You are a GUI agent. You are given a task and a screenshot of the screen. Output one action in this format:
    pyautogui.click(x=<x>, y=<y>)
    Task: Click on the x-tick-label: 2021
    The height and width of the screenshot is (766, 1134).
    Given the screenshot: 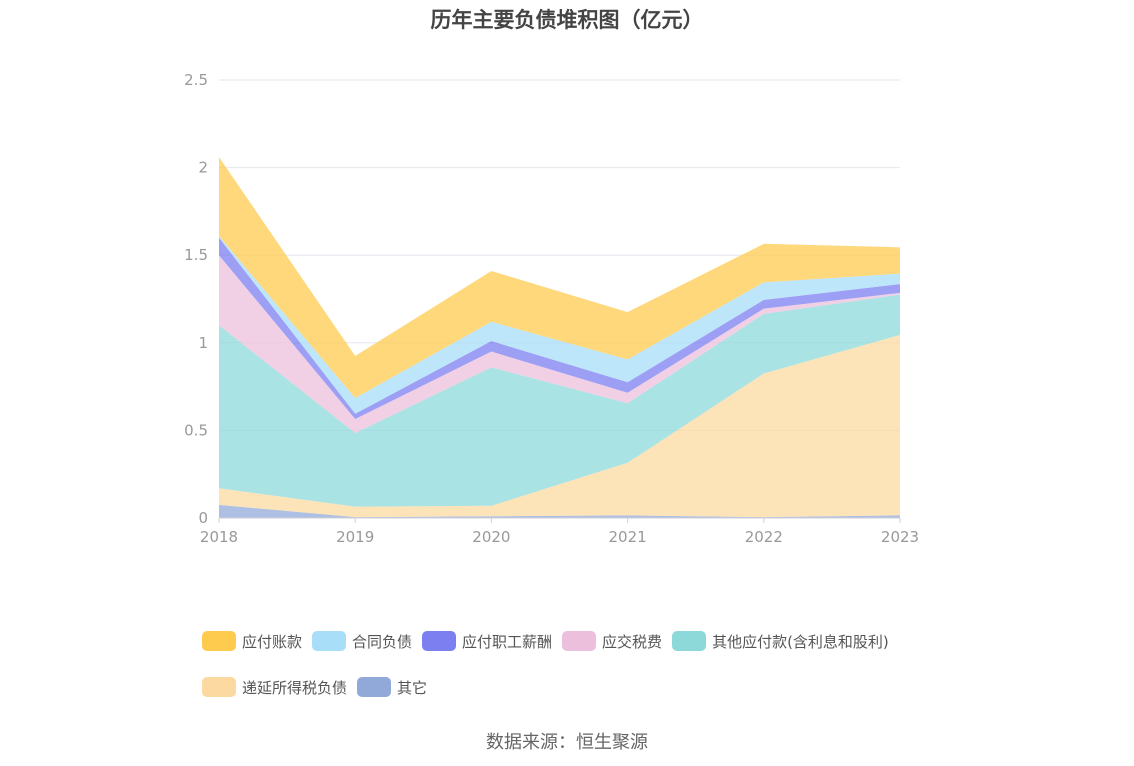 What is the action you would take?
    pyautogui.click(x=628, y=537)
    